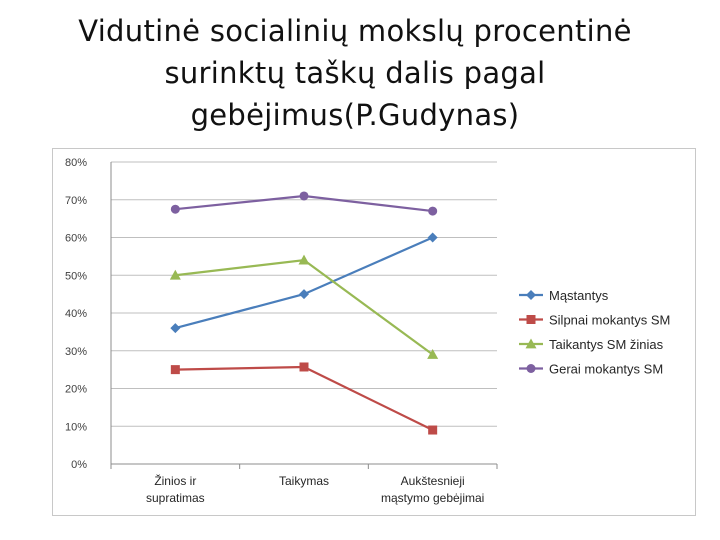 The height and width of the screenshot is (540, 720). Describe the element at coordinates (76, 163) in the screenshot. I see `y-tick-label: 80%` at that location.